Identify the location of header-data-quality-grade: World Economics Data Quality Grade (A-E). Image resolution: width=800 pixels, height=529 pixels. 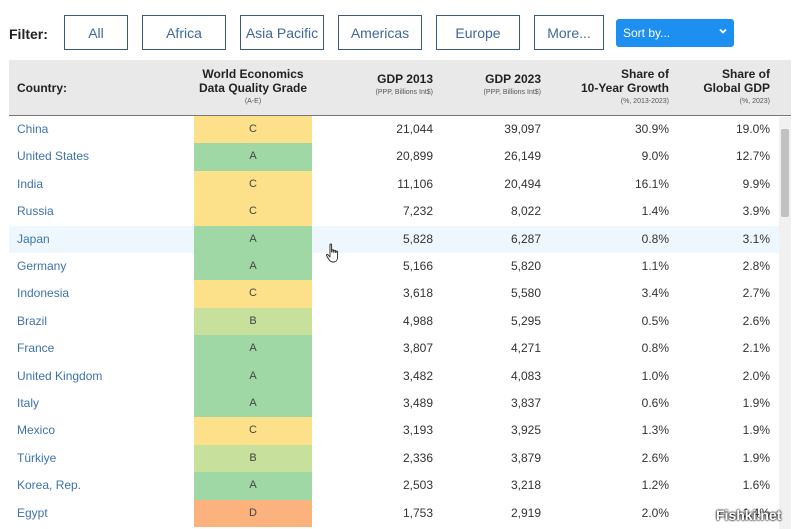
(253, 86).